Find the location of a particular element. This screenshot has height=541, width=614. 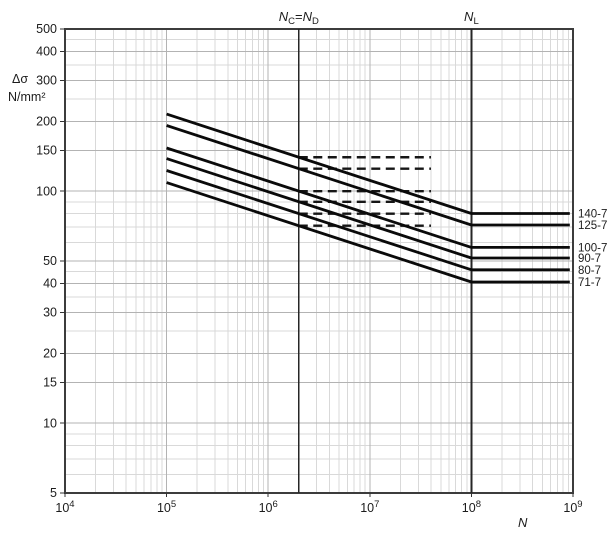

y-axis-title: Δσ is located at coordinates (20, 79).